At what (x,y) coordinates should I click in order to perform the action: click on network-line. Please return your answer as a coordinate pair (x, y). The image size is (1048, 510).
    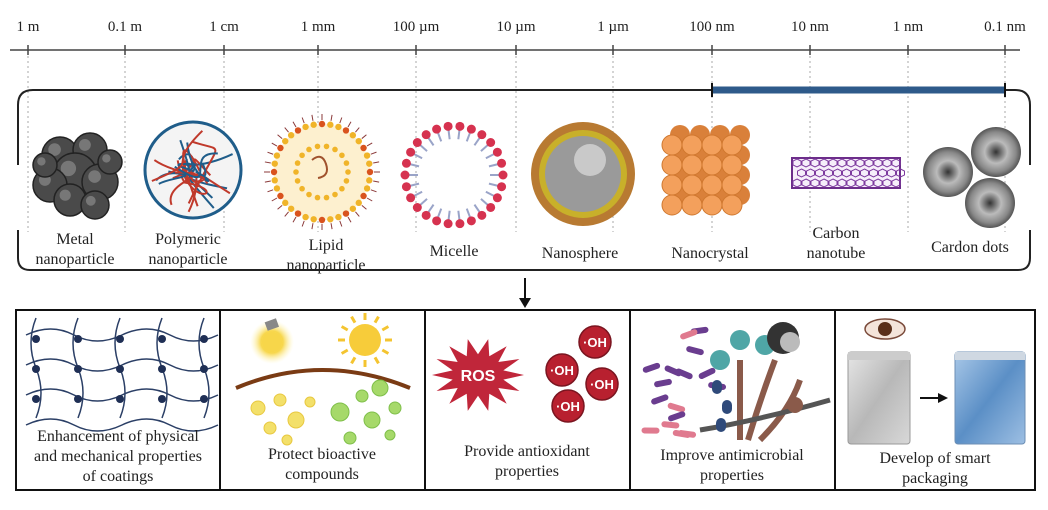
    Looking at the image, I should click on (122, 425).